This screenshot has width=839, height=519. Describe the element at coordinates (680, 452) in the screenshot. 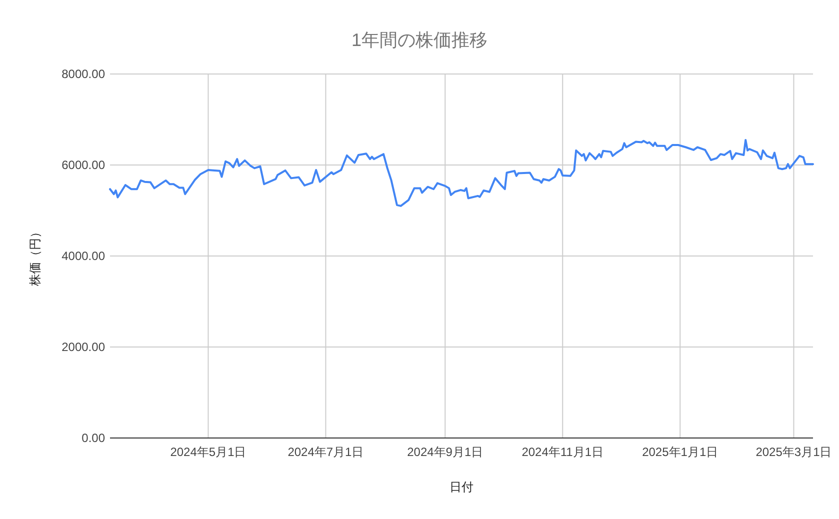

I see `x-tick-label: 2025年1月1日` at that location.